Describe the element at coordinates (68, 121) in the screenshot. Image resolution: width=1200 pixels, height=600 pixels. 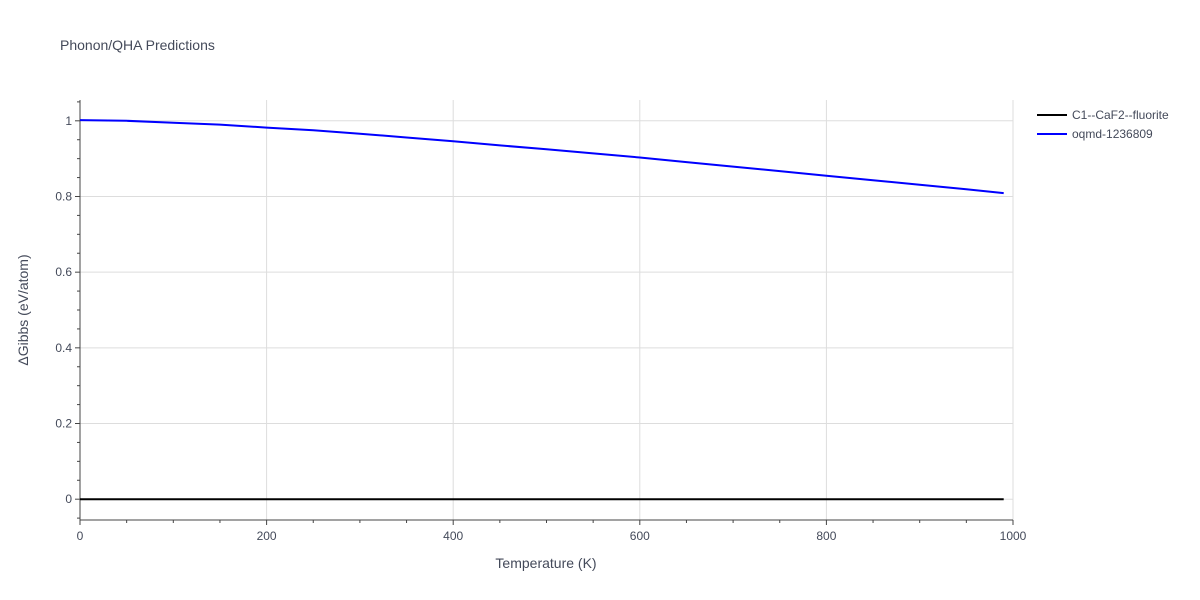
I see `y-tick-label: 1` at that location.